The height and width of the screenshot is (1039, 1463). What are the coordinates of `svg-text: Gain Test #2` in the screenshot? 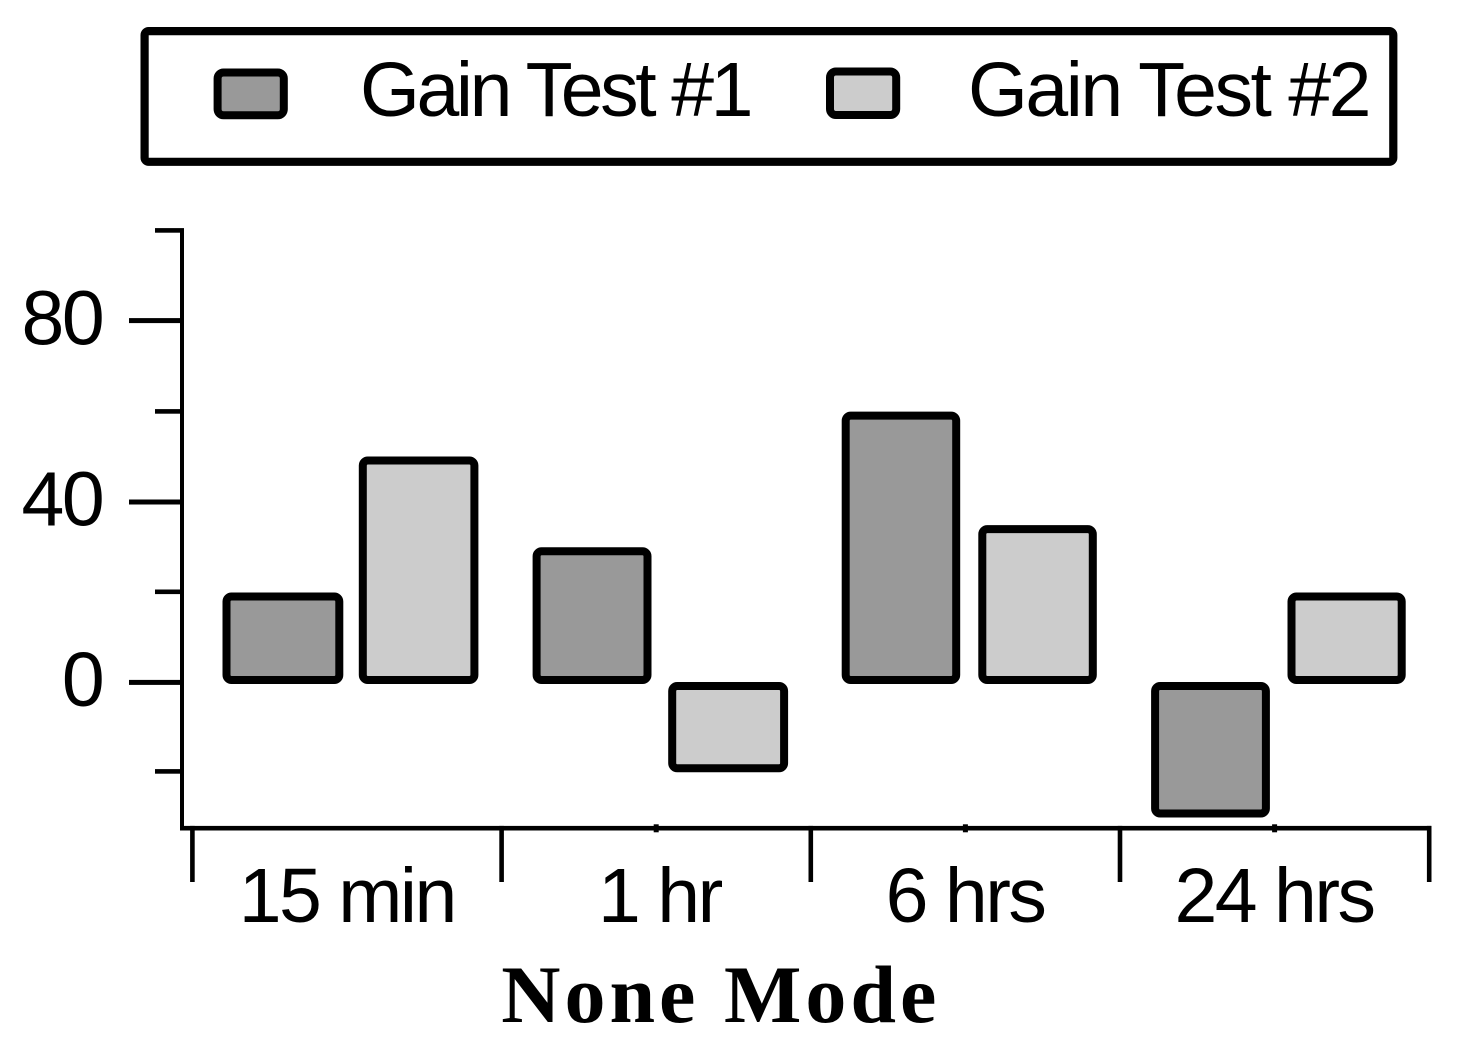 It's located at (1168, 90).